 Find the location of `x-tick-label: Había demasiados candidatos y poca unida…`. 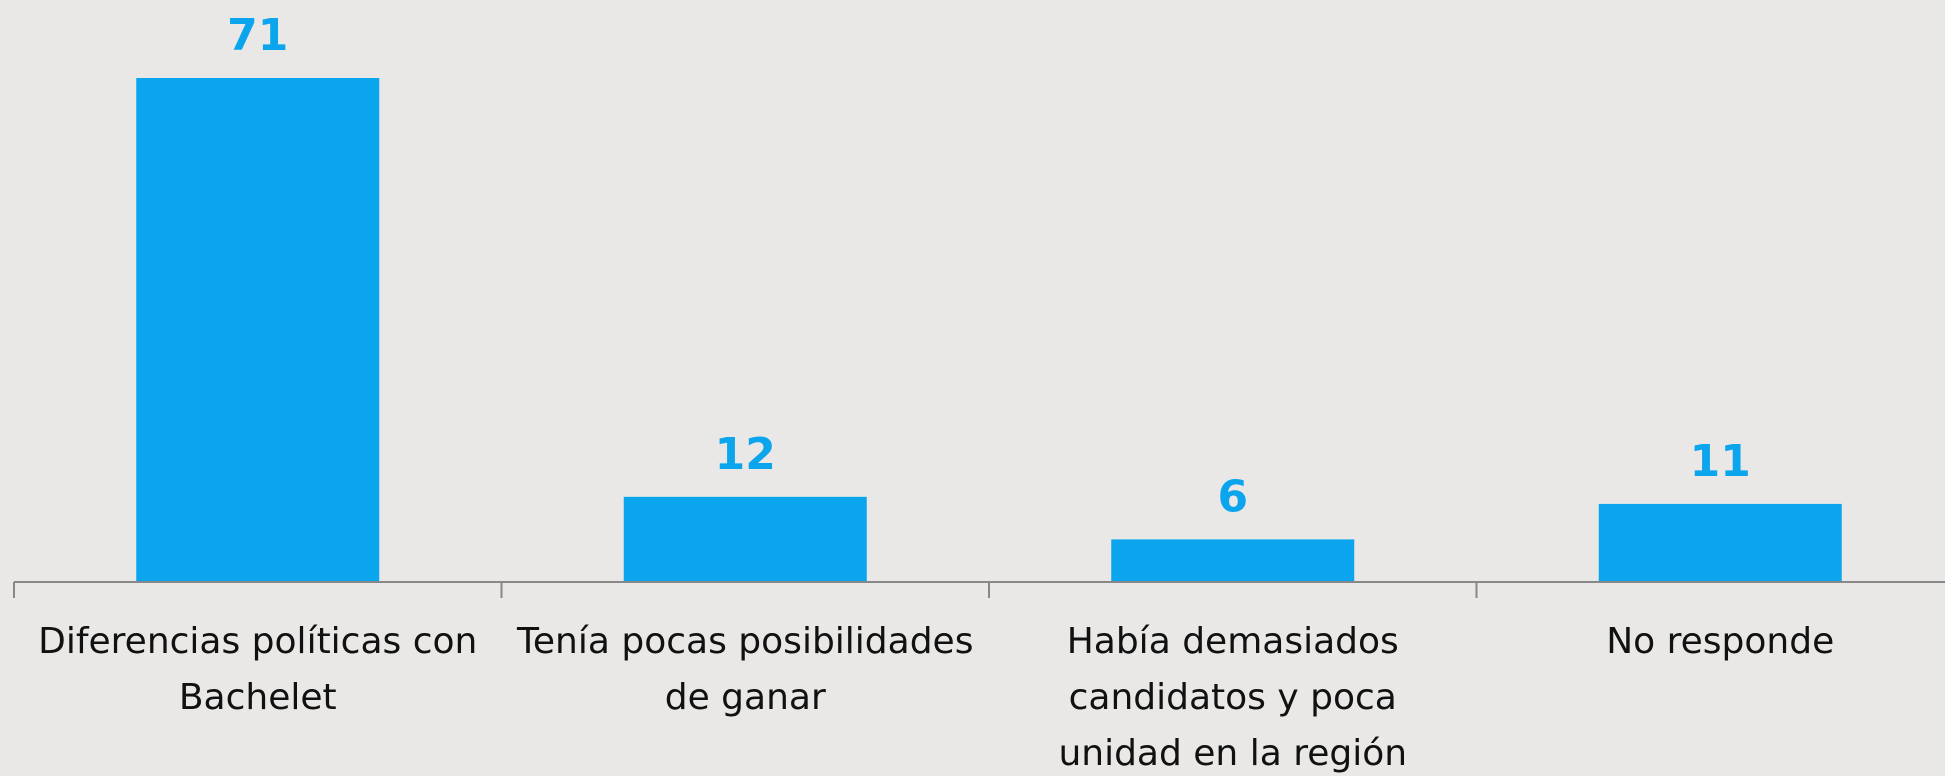

x-tick-label: Había demasiados candidatos y poca unida… is located at coordinates (1233, 697).